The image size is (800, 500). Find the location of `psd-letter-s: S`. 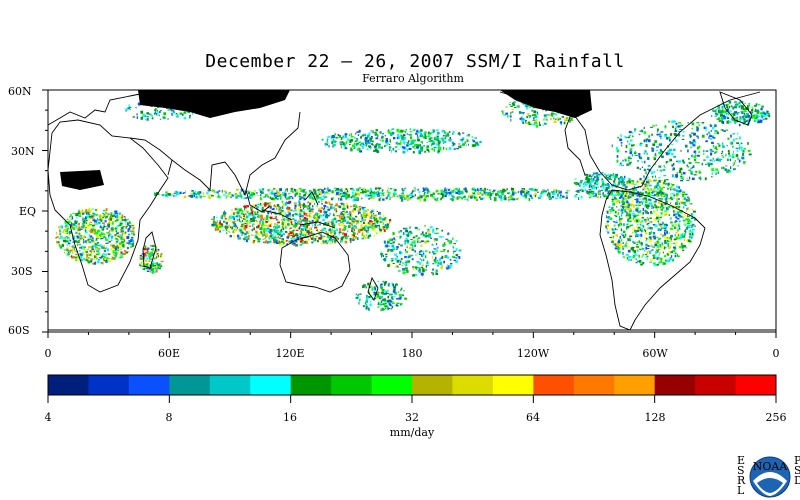

psd-letter-s: S is located at coordinates (797, 470).